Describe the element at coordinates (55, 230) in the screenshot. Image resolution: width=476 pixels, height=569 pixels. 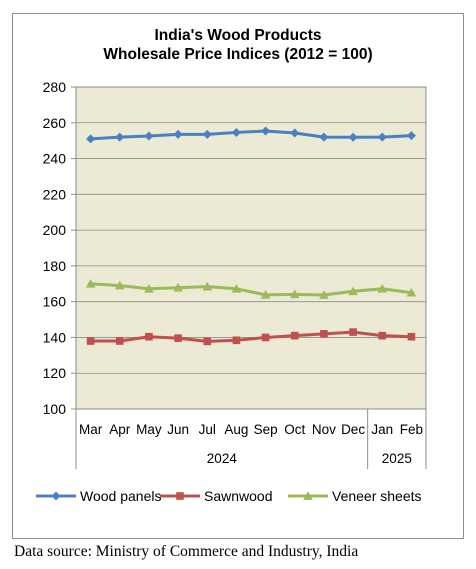
I see `y-tick-label: 200` at that location.